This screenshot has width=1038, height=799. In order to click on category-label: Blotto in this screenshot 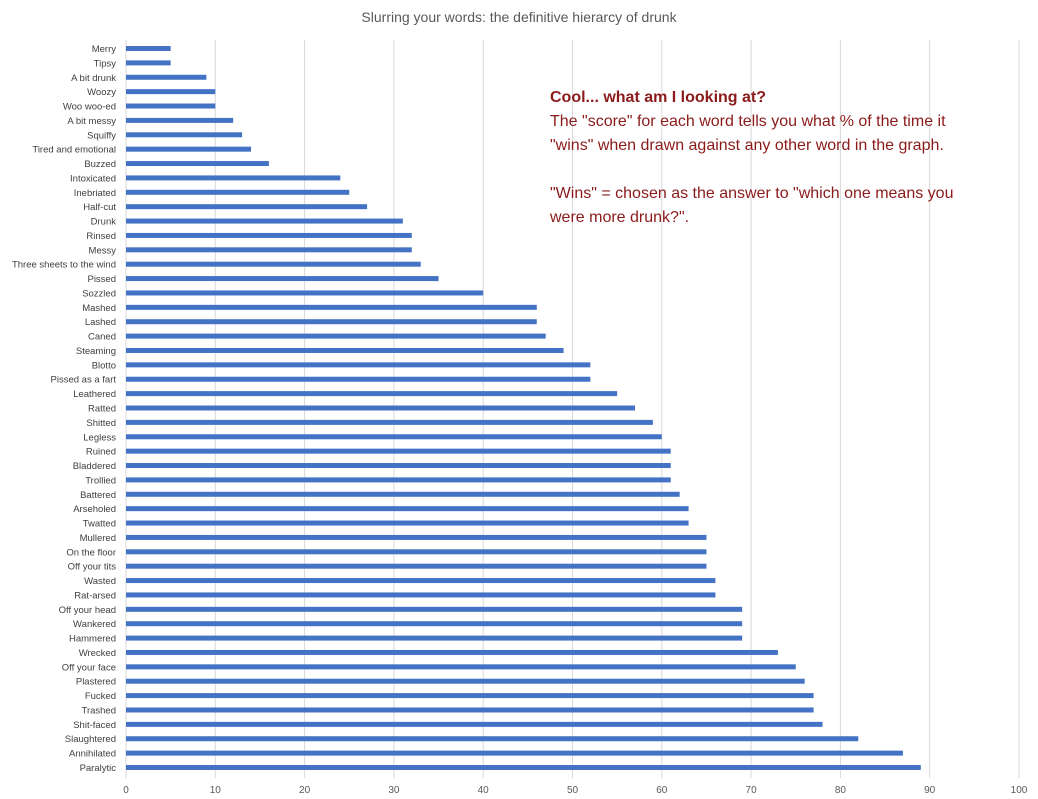, I will do `click(104, 365)`.